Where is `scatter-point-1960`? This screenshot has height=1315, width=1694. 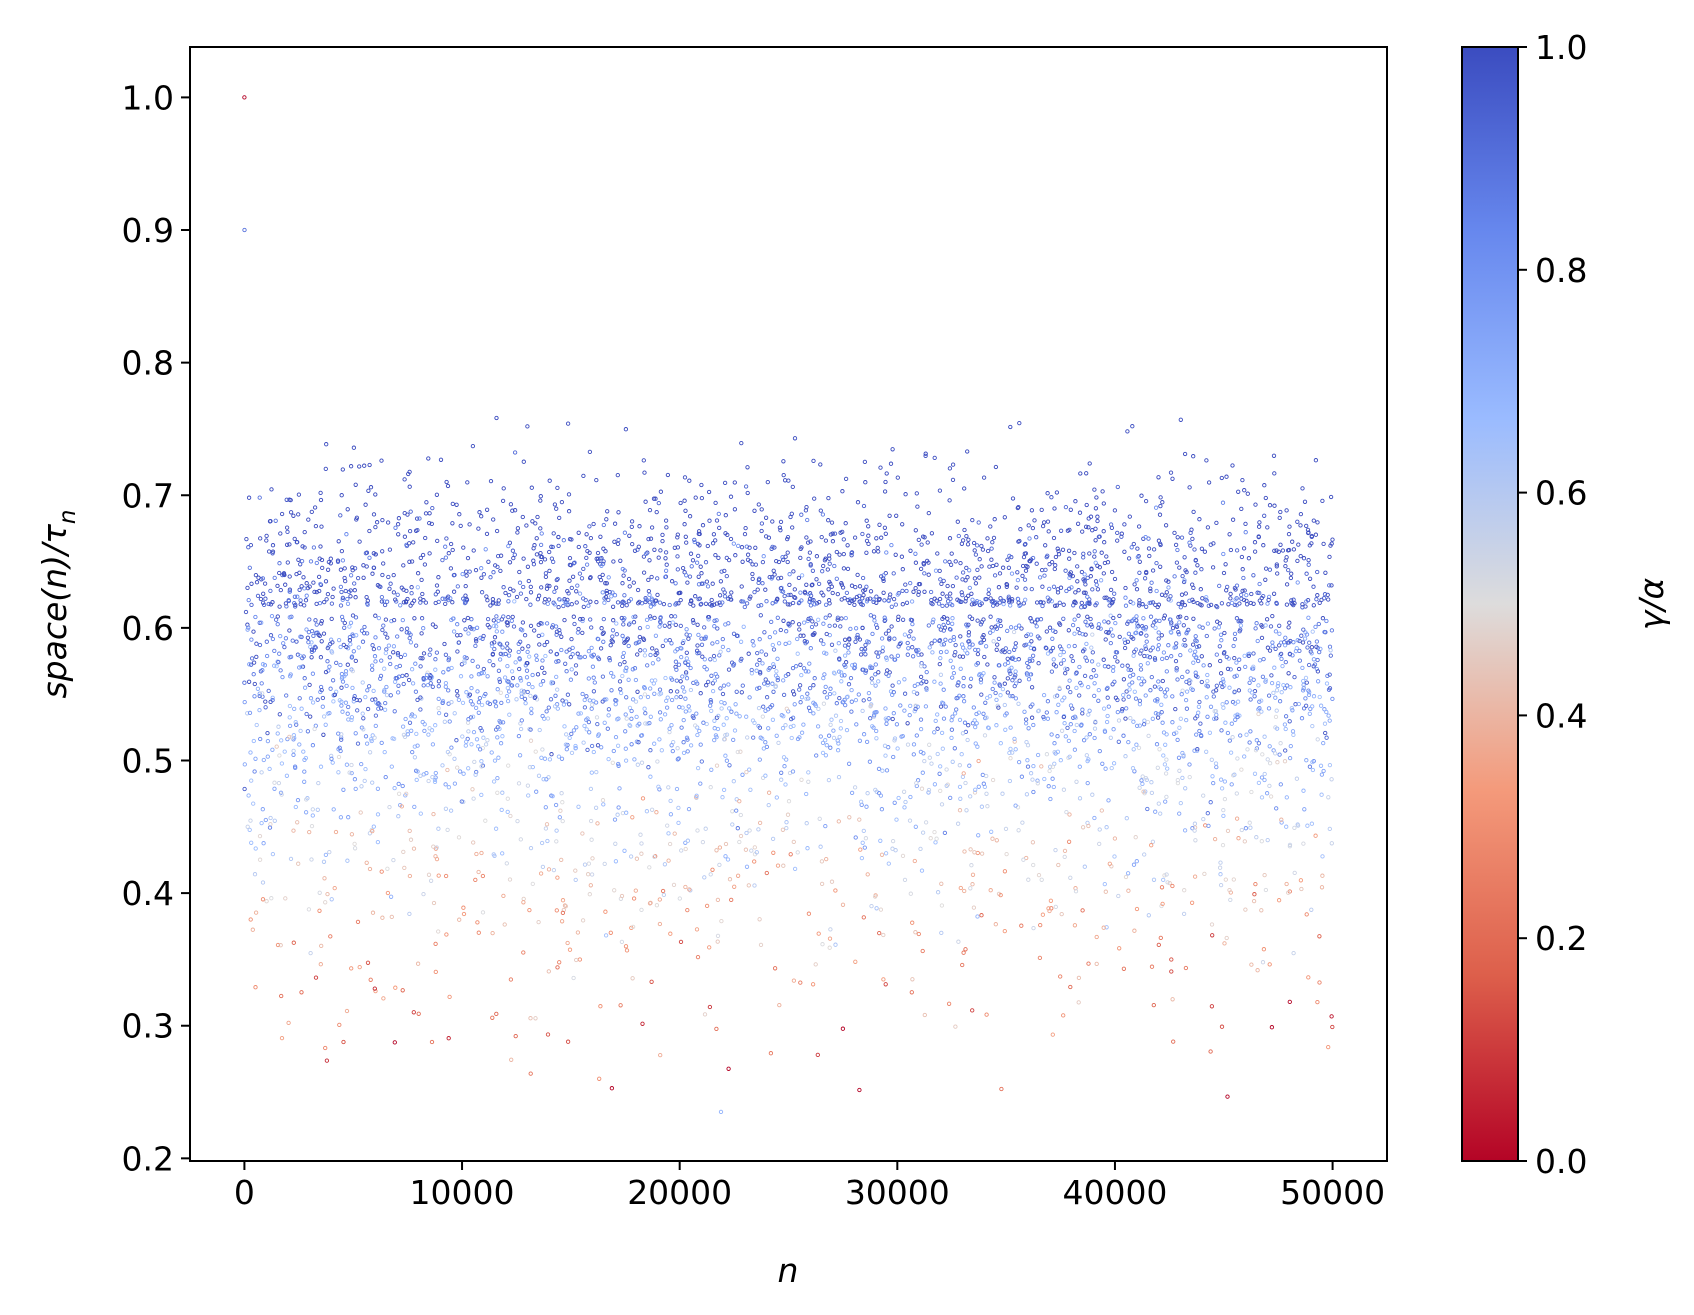
scatter-point-1960 is located at coordinates (323, 698).